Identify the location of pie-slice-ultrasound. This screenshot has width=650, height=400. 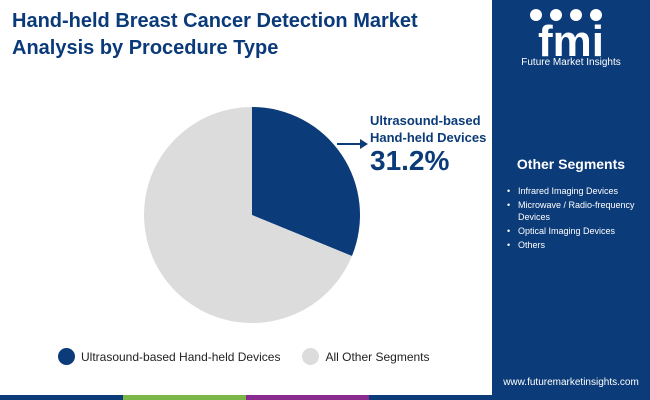
(306, 182).